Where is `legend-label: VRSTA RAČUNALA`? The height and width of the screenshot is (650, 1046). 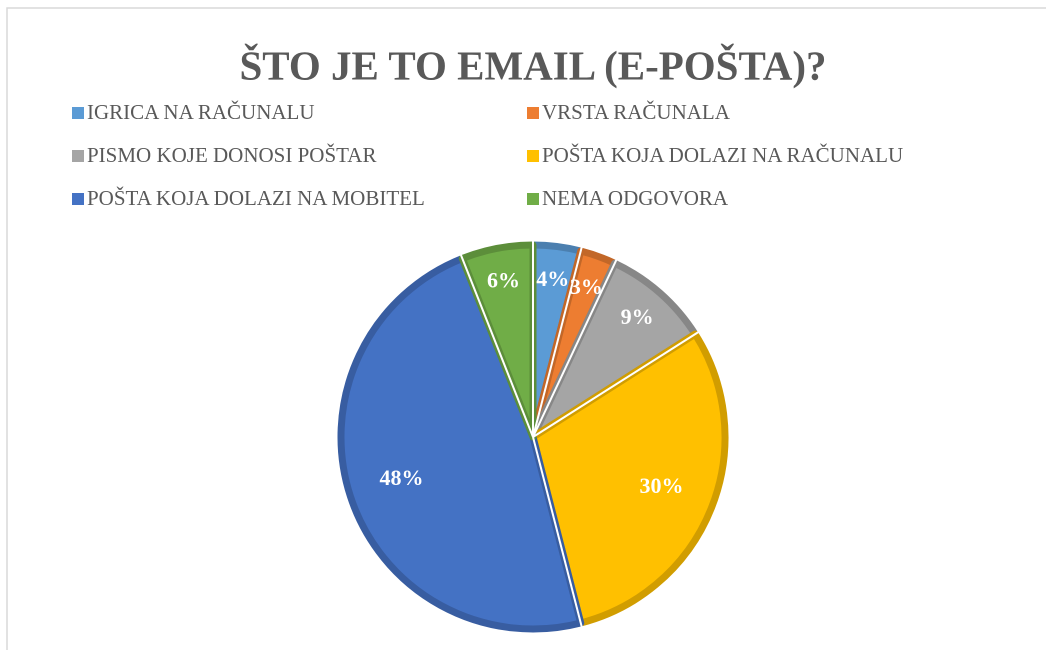
legend-label: VRSTA RAČUNALA is located at coordinates (636, 112).